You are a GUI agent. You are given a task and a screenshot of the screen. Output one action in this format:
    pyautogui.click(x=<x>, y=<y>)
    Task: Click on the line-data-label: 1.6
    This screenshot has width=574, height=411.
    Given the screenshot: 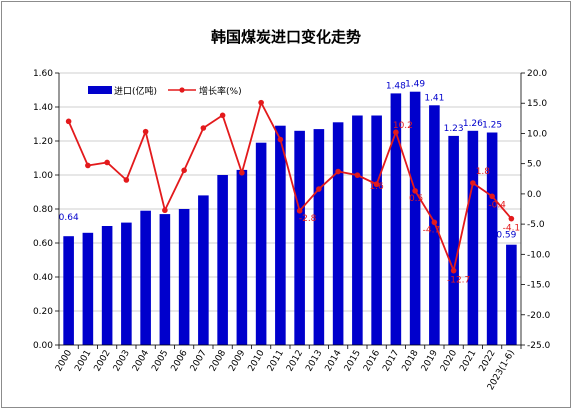 What is the action you would take?
    pyautogui.click(x=376, y=187)
    